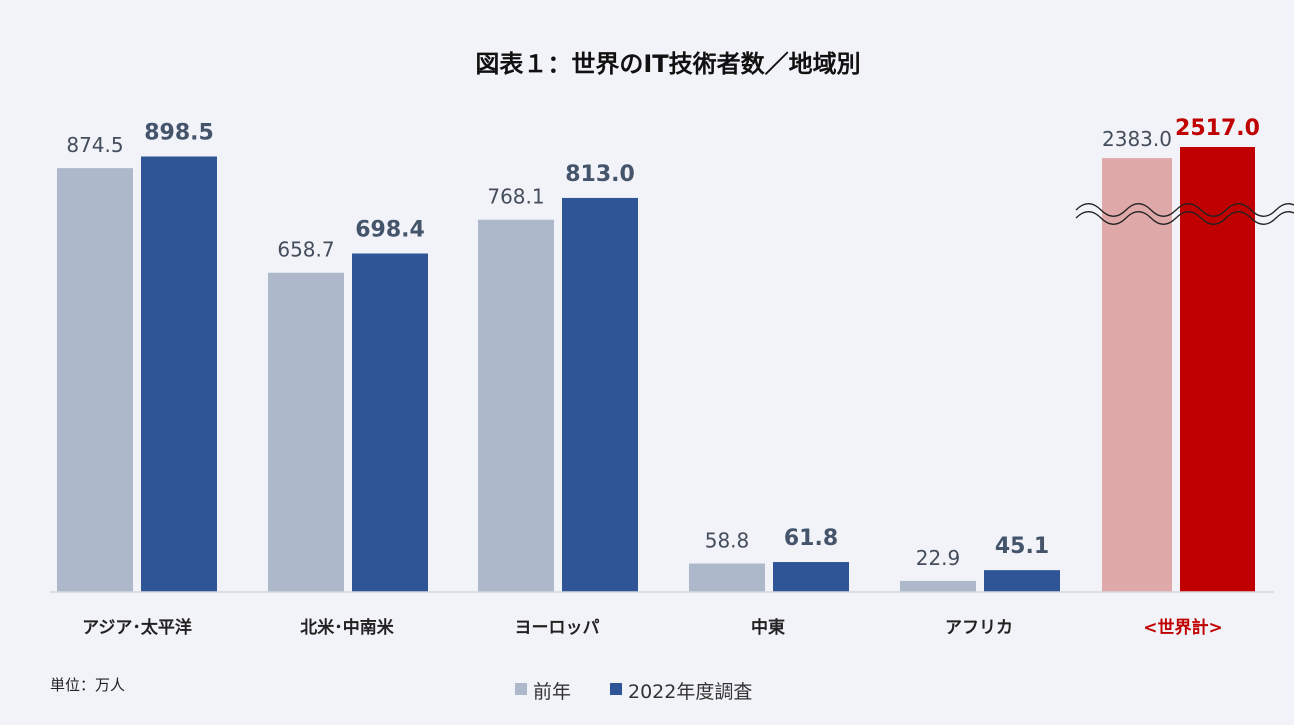 The width and height of the screenshot is (1294, 725). I want to click on value-label-curr-1: 698.4, so click(390, 229).